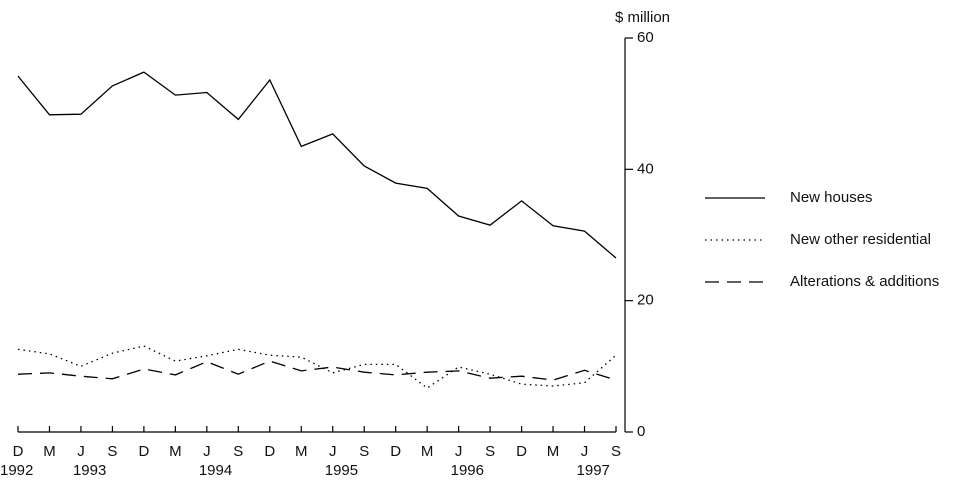  I want to click on x-year-label: 1993, so click(89, 470).